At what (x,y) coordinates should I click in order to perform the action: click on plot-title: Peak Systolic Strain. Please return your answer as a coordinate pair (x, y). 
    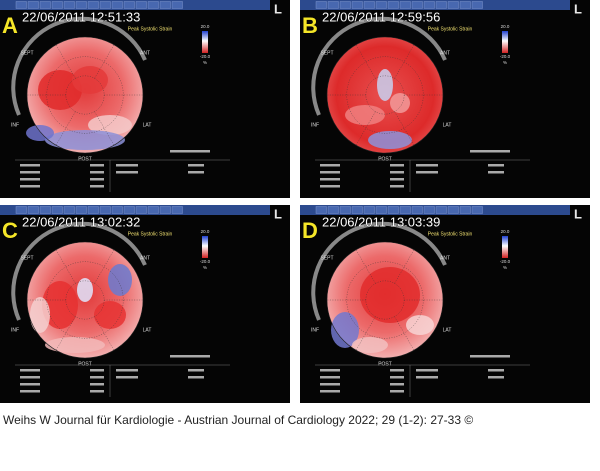
    Looking at the image, I should click on (150, 29).